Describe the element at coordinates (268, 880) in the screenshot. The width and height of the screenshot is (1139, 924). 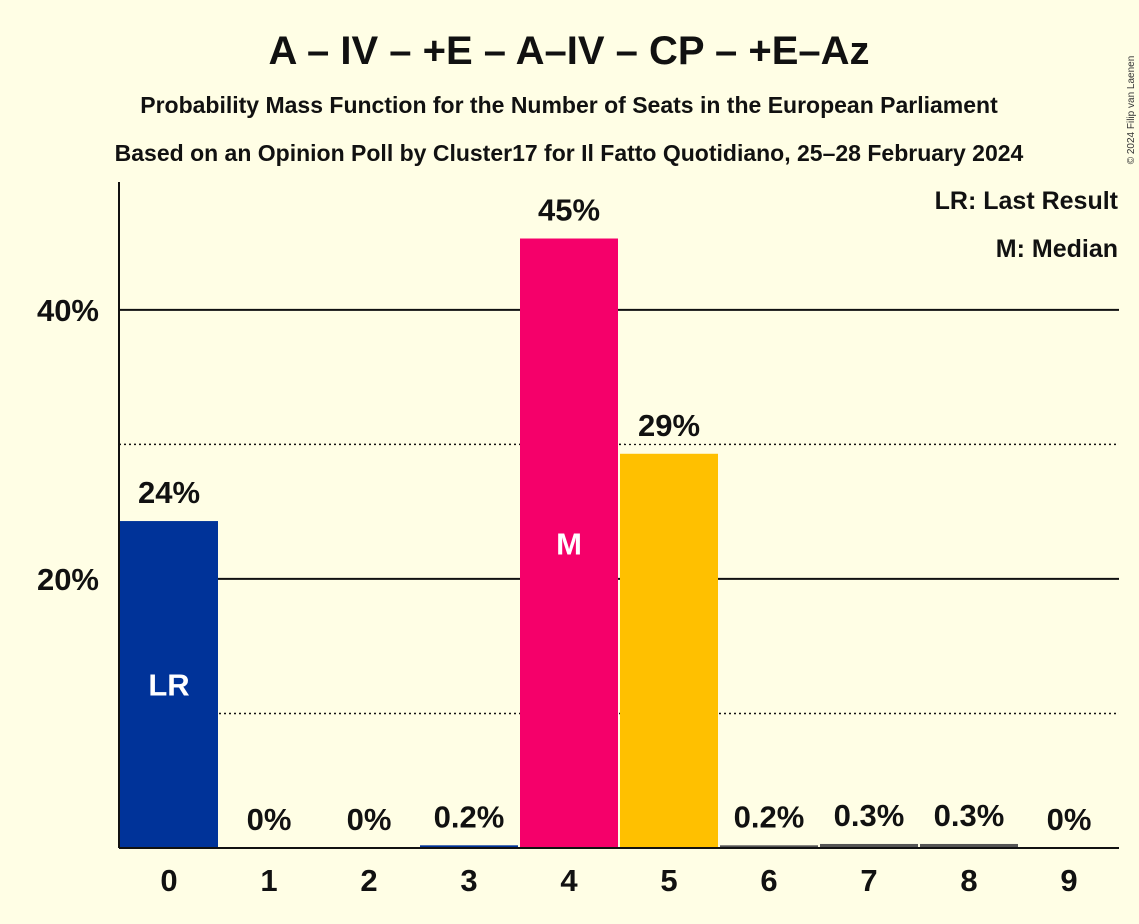
I see `x-tick-label: 1` at that location.